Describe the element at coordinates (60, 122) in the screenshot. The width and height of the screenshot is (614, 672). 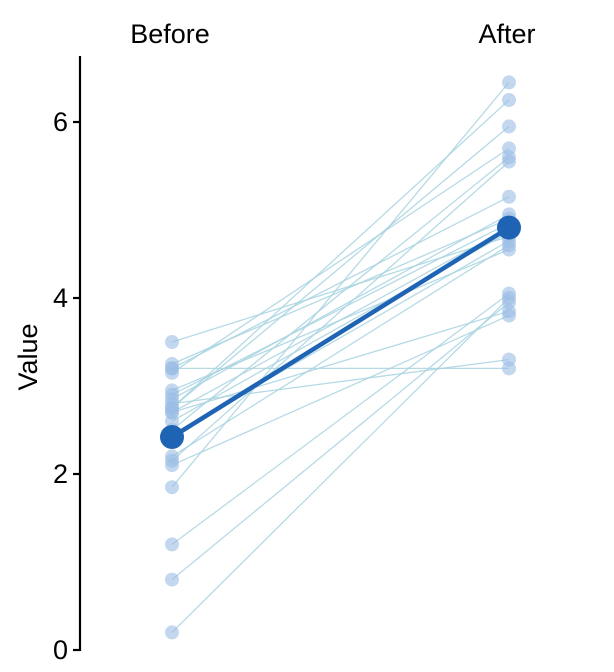
I see `y-tick-label-6: 6` at that location.